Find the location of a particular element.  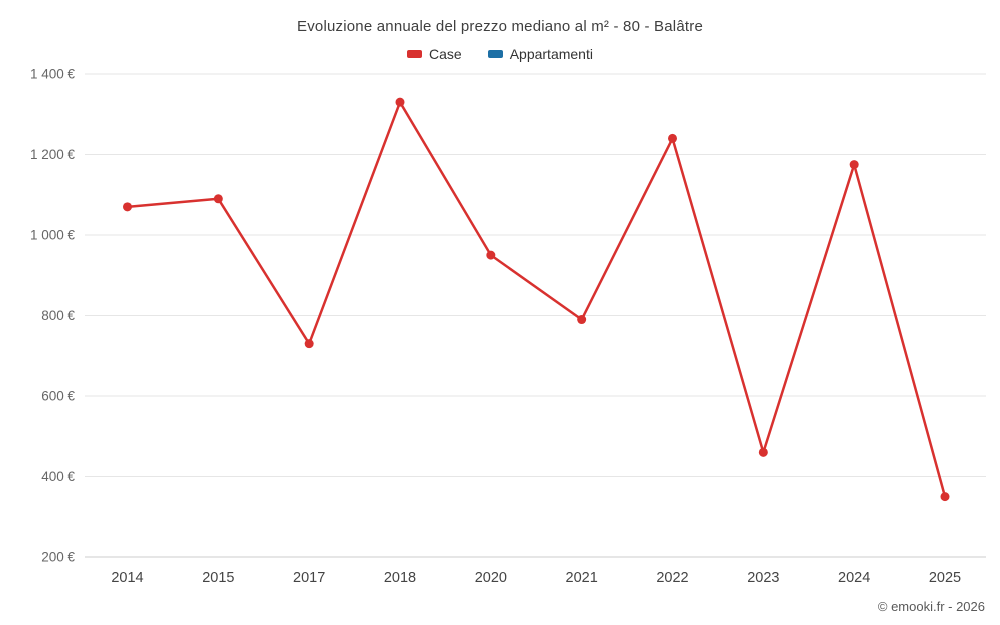

y-axis-label: 1 200 € is located at coordinates (53, 154).